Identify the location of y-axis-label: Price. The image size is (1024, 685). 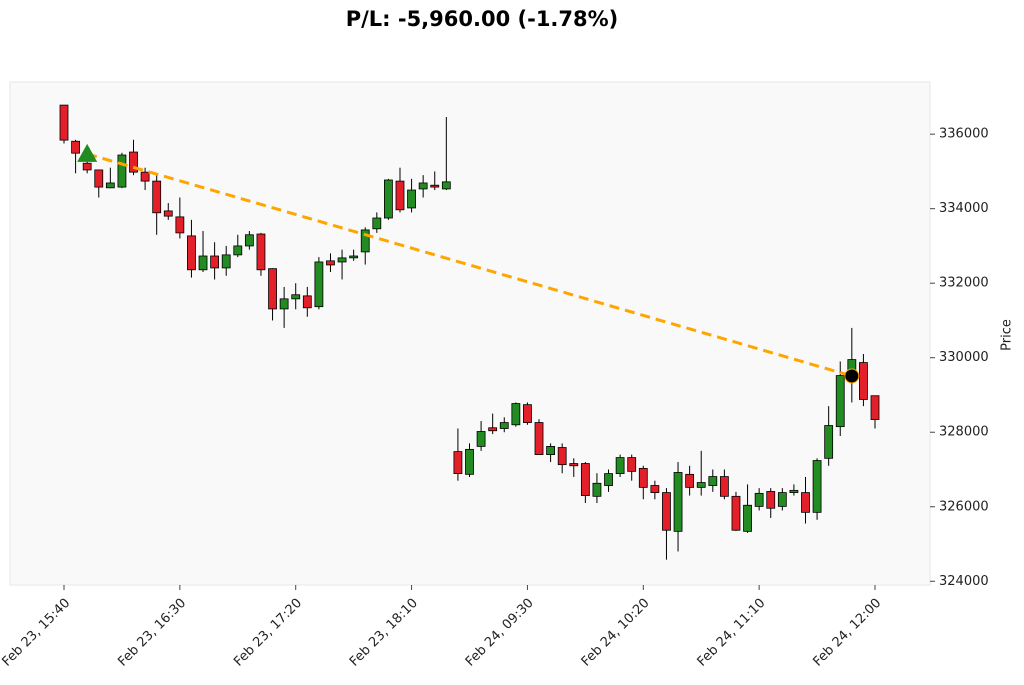
(1007, 335).